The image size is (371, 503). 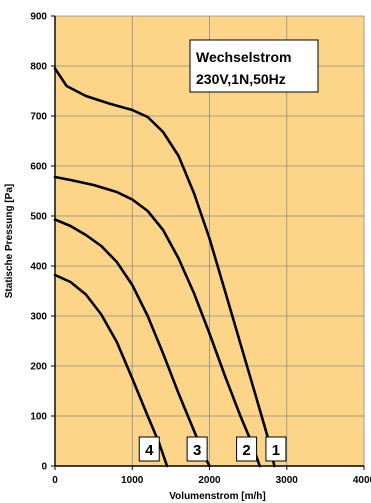 What do you see at coordinates (55, 480) in the screenshot?
I see `x-tick-label: 0` at bounding box center [55, 480].